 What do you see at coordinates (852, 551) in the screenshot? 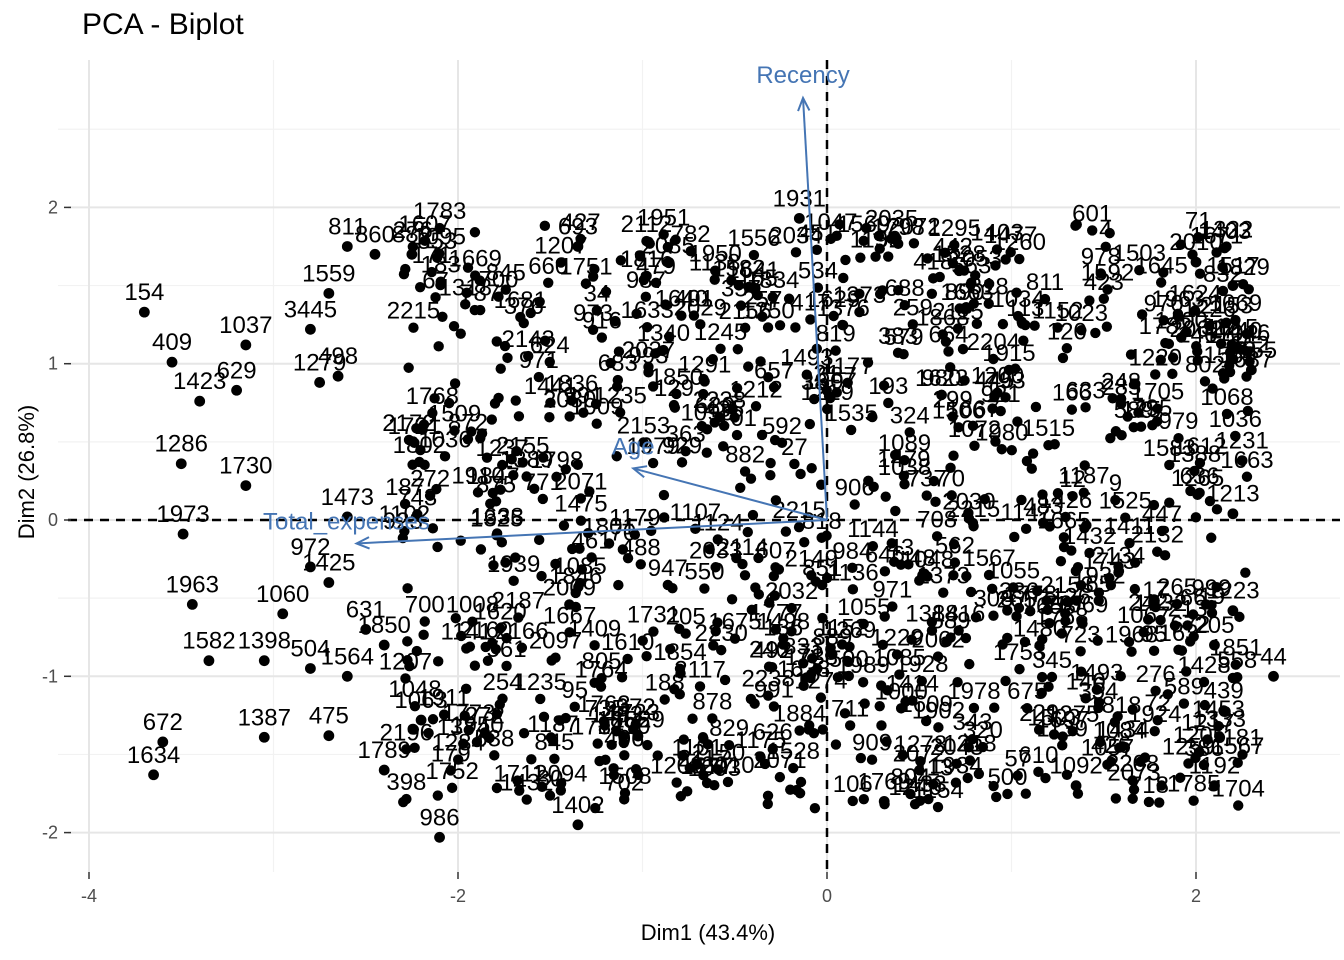
I see `cloud-point-label: 984` at bounding box center [852, 551].